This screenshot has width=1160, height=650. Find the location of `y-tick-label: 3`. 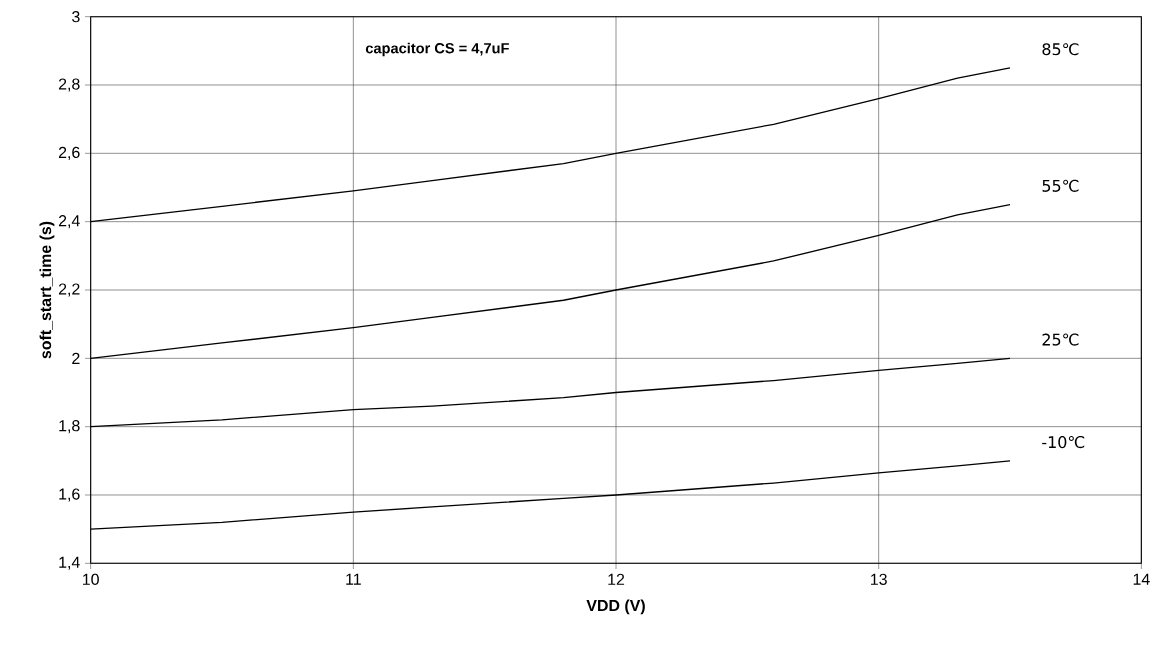

y-tick-label: 3 is located at coordinates (76, 17).